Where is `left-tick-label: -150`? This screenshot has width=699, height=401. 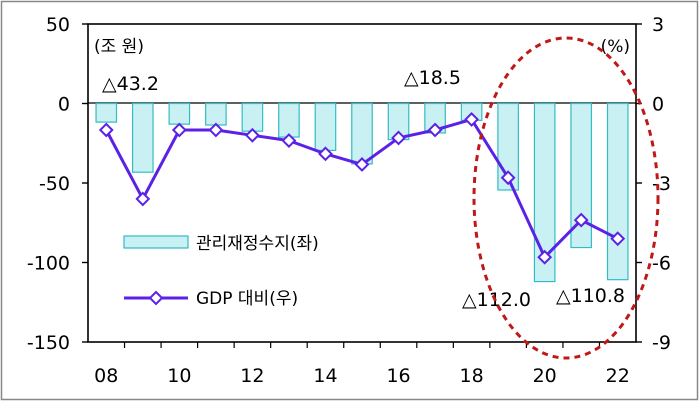 left-tick-label: -150 is located at coordinates (48, 343).